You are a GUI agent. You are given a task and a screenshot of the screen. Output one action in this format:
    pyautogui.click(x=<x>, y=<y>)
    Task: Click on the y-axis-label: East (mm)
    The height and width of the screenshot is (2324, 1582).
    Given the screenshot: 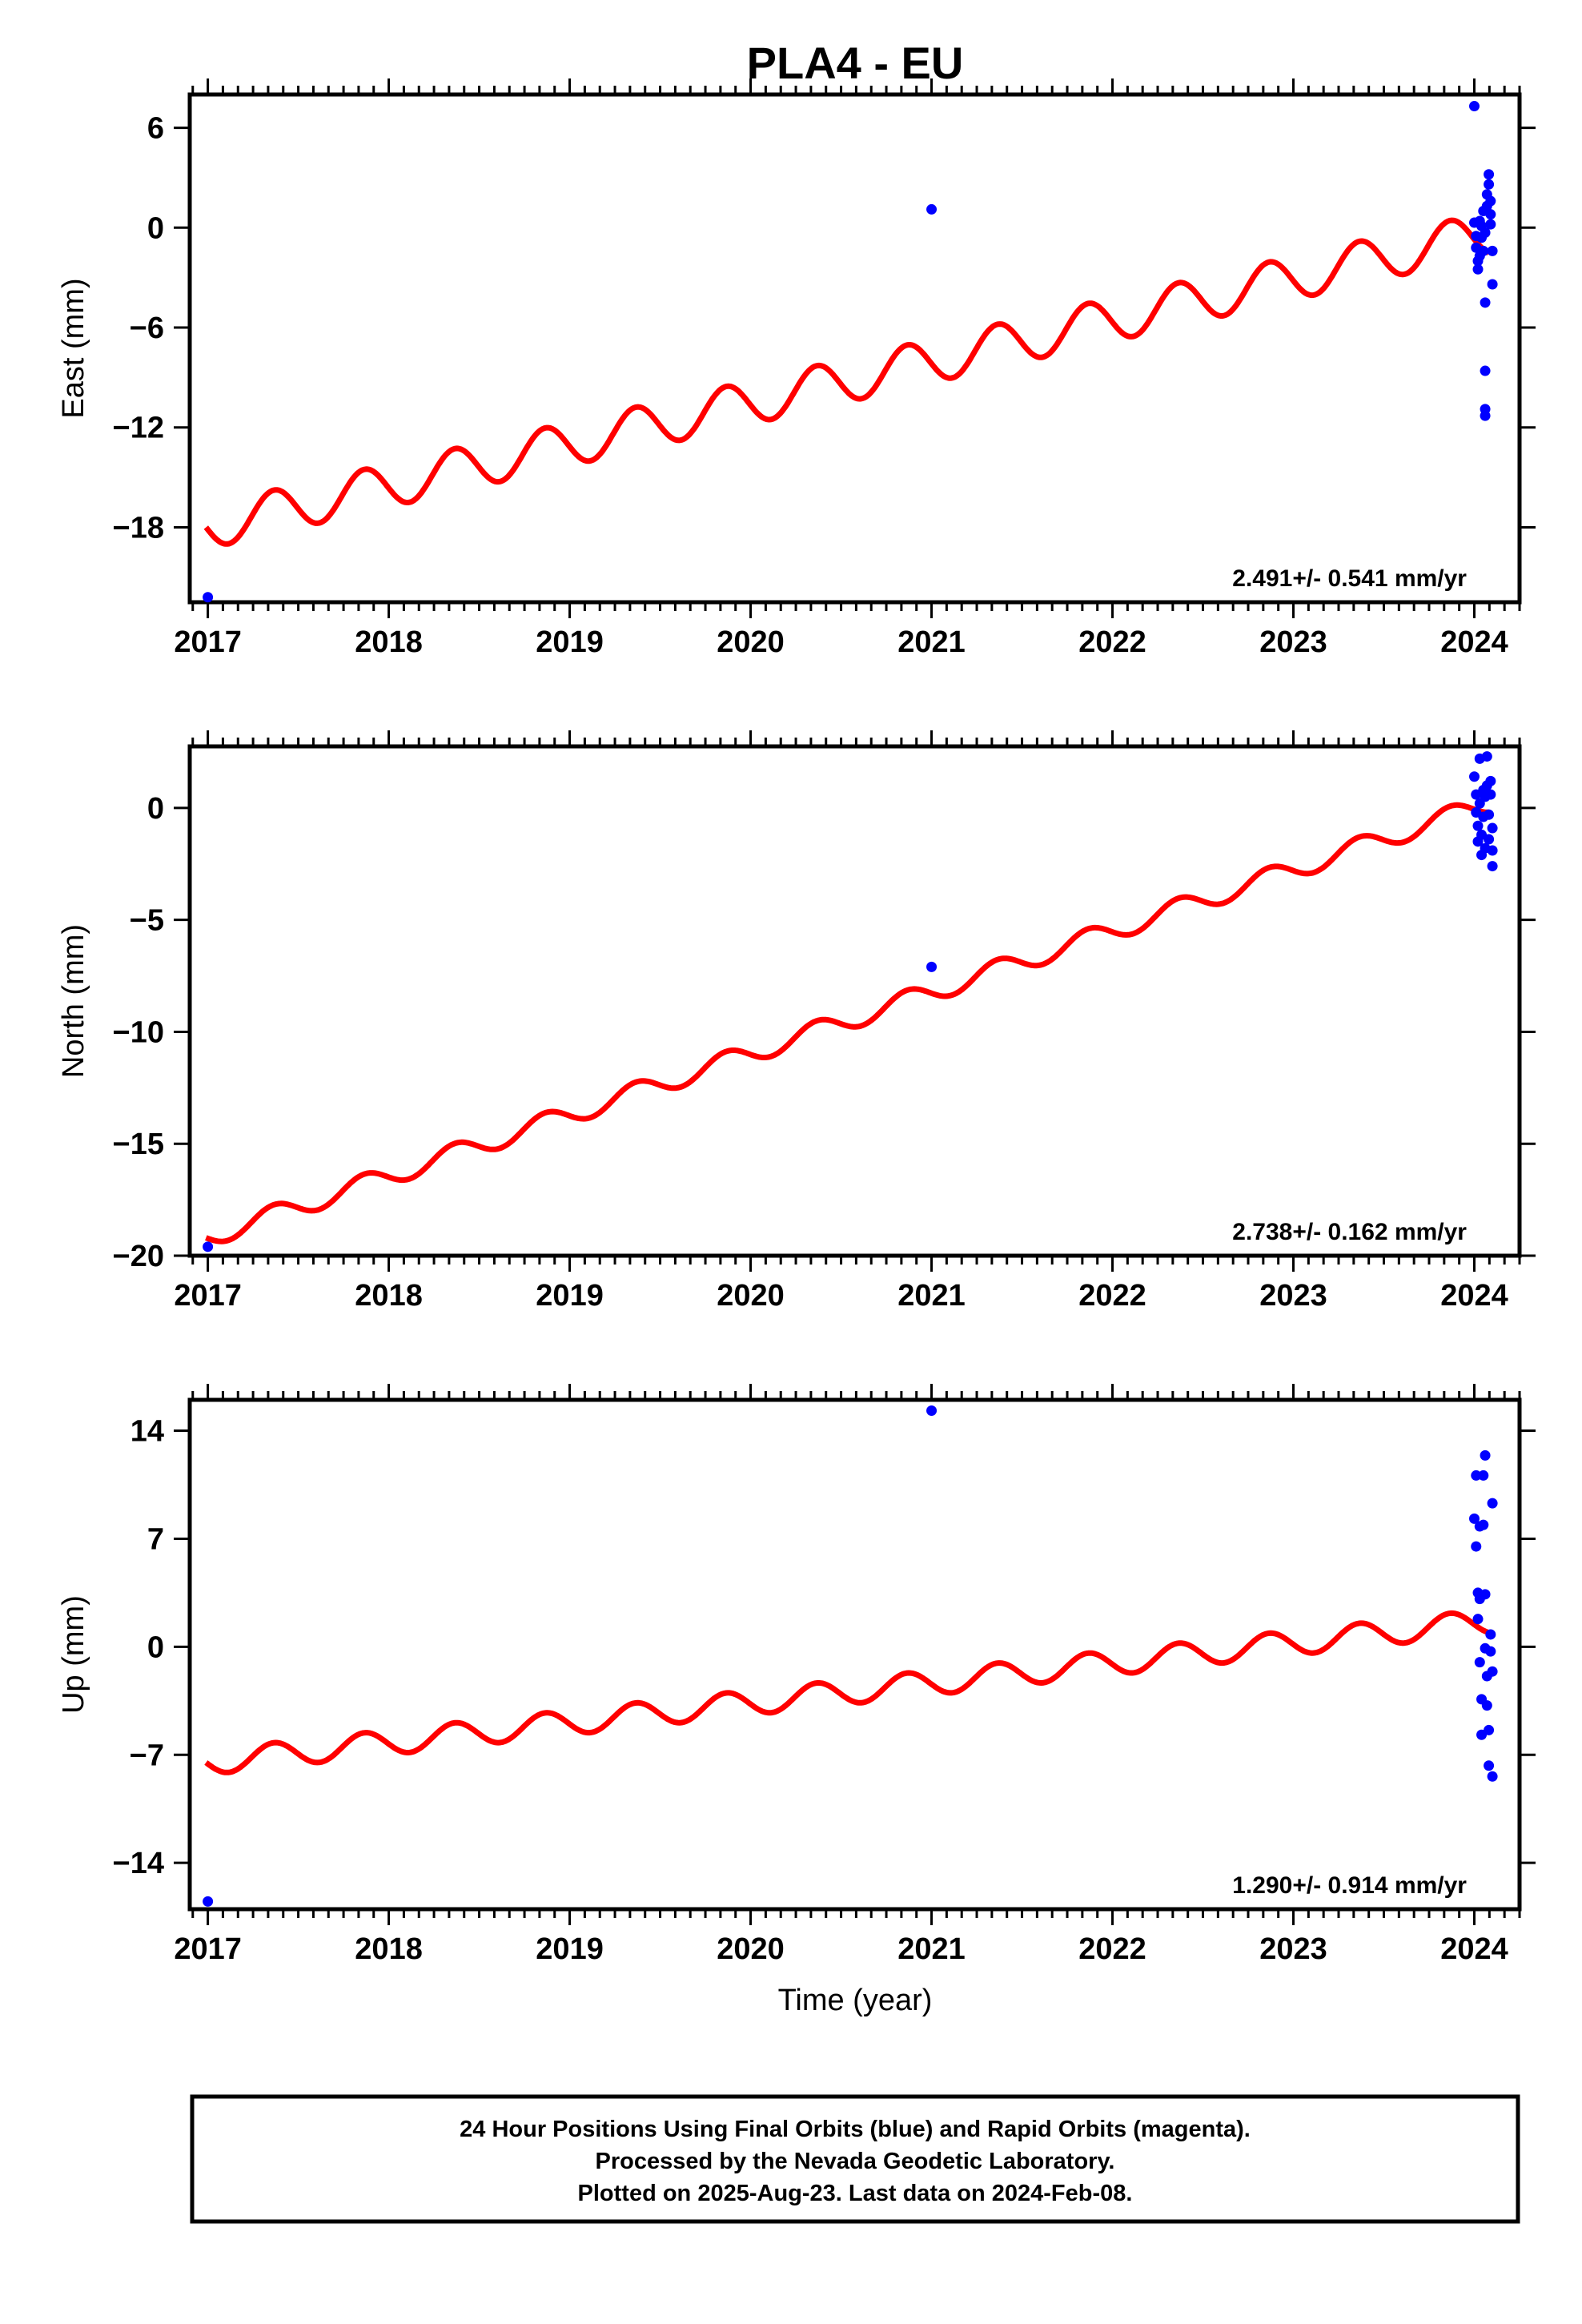 What is the action you would take?
    pyautogui.click(x=74, y=348)
    